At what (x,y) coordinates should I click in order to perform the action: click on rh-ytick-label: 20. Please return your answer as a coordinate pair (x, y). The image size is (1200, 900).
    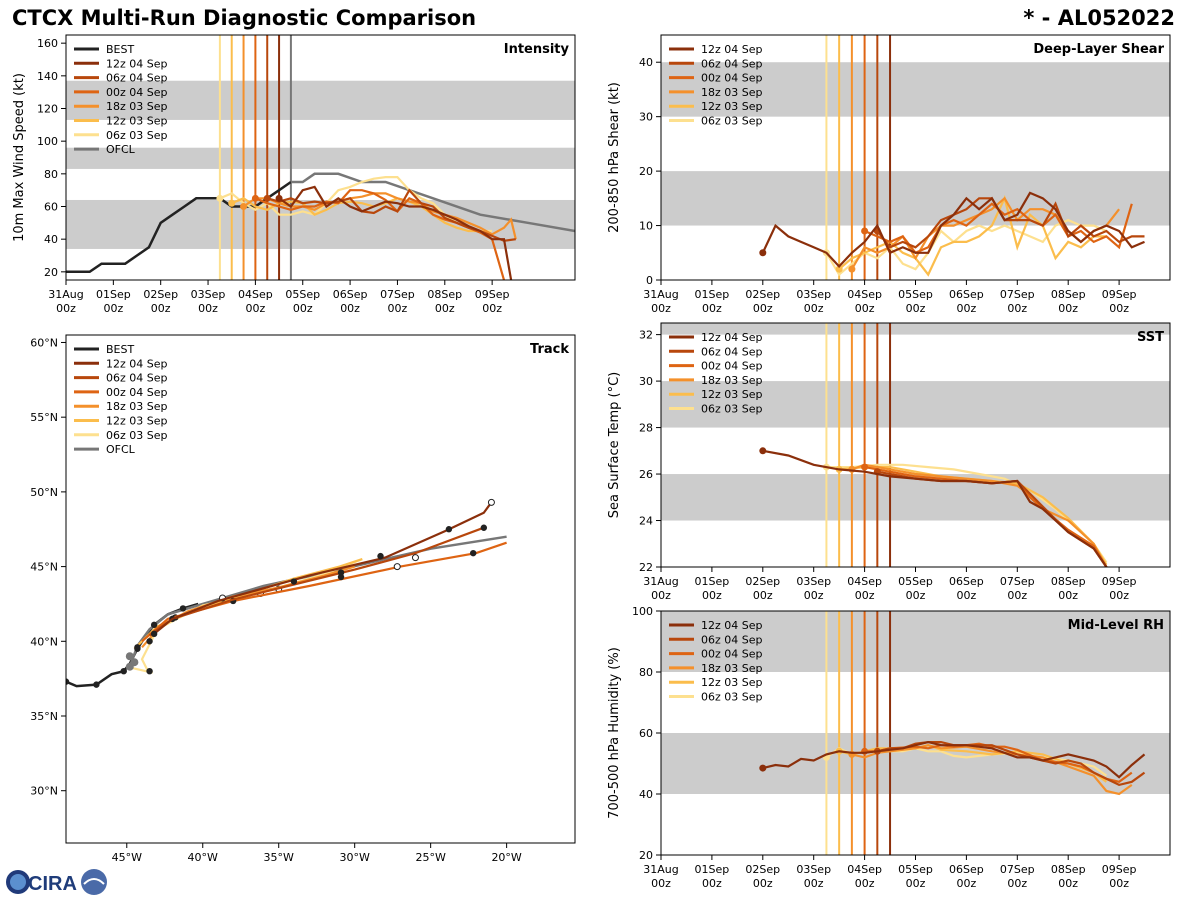
    Looking at the image, I should click on (646, 855).